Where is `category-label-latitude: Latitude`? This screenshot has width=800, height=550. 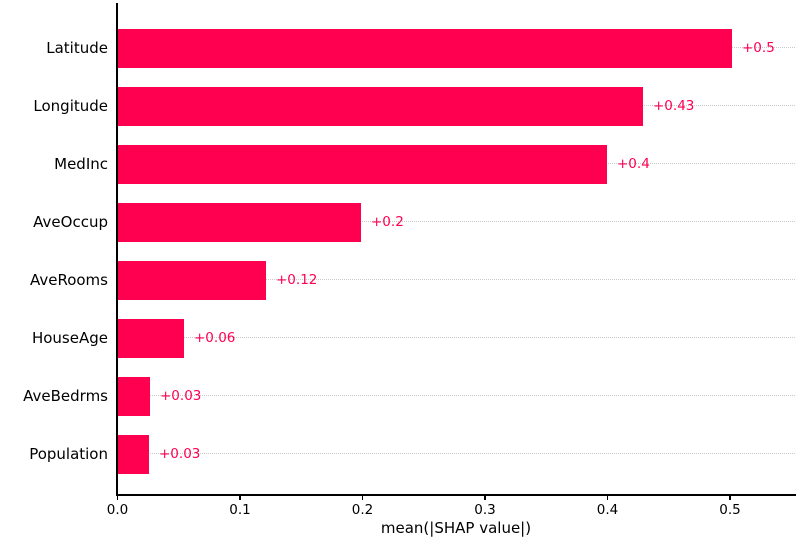 category-label-latitude: Latitude is located at coordinates (77, 48).